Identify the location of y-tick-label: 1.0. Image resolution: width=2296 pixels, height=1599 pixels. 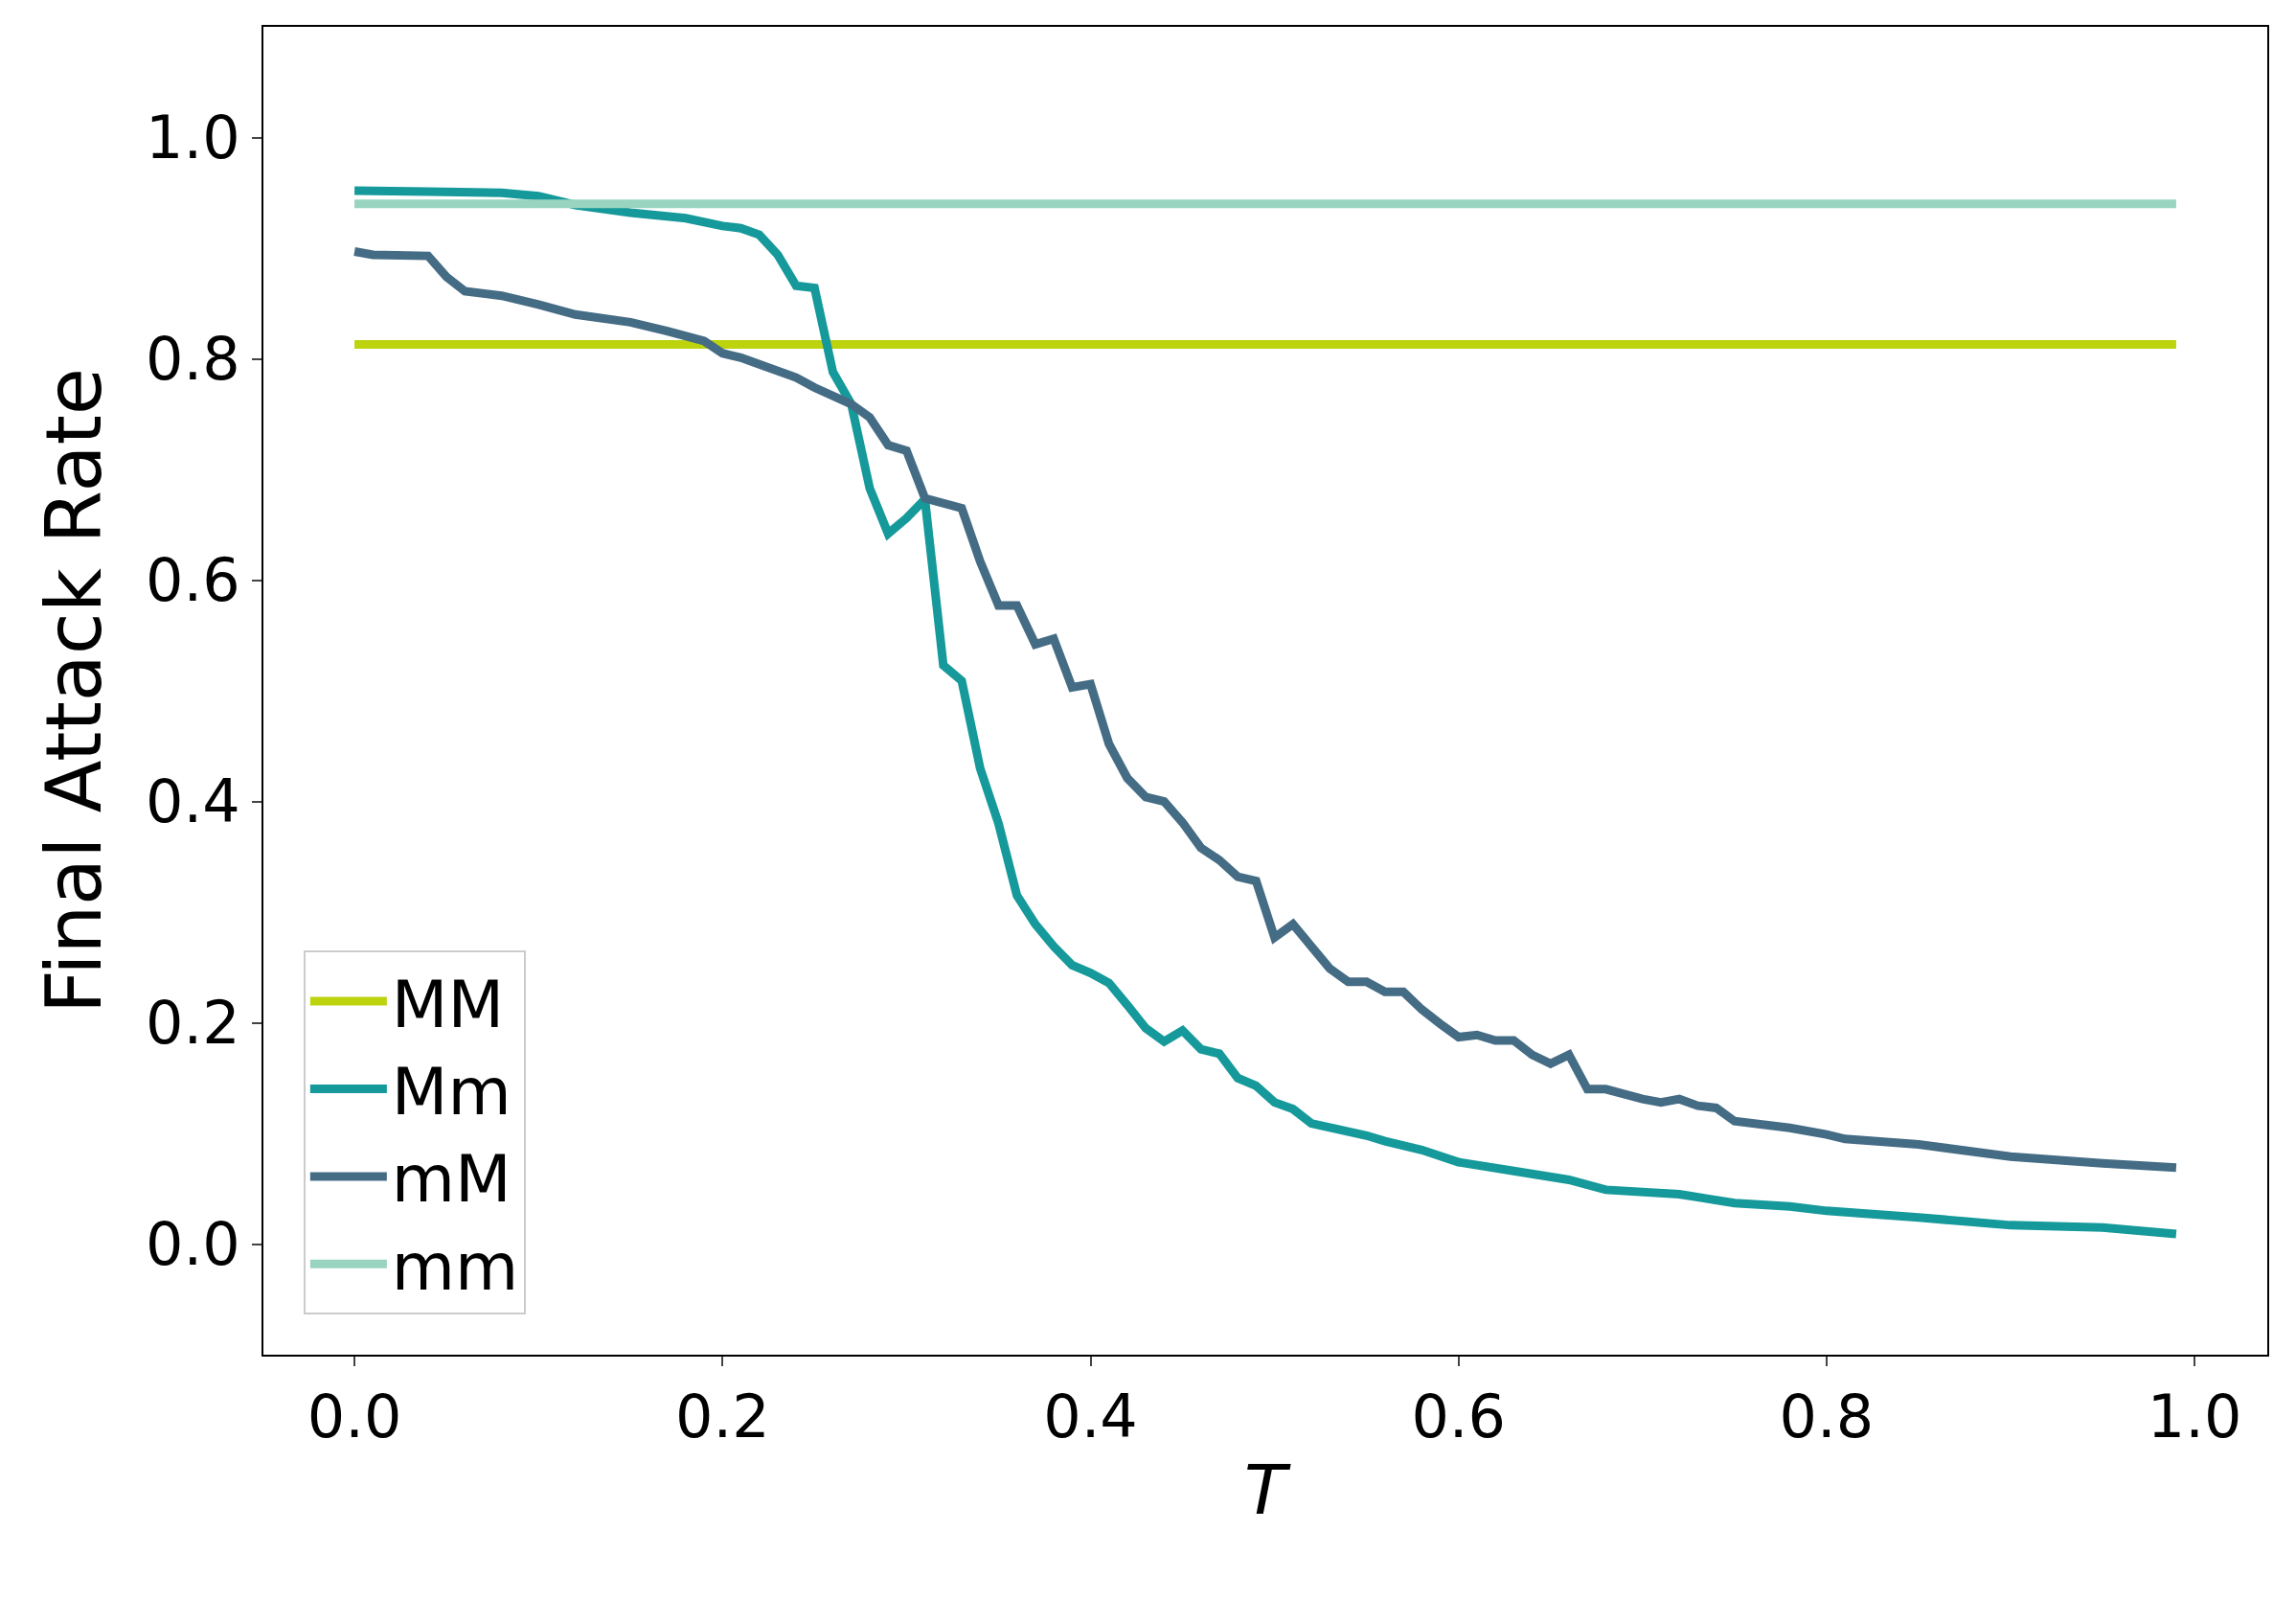
(192, 138).